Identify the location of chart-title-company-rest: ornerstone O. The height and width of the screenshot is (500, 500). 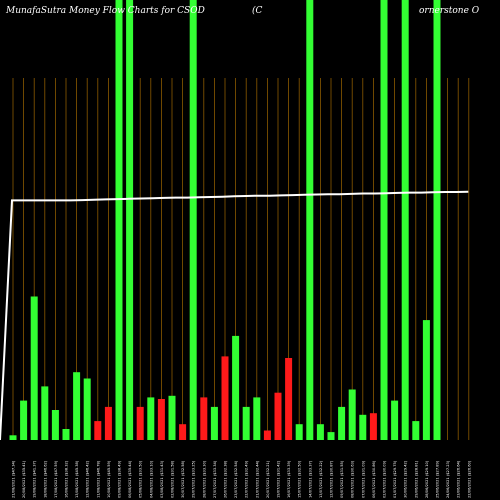
(449, 11).